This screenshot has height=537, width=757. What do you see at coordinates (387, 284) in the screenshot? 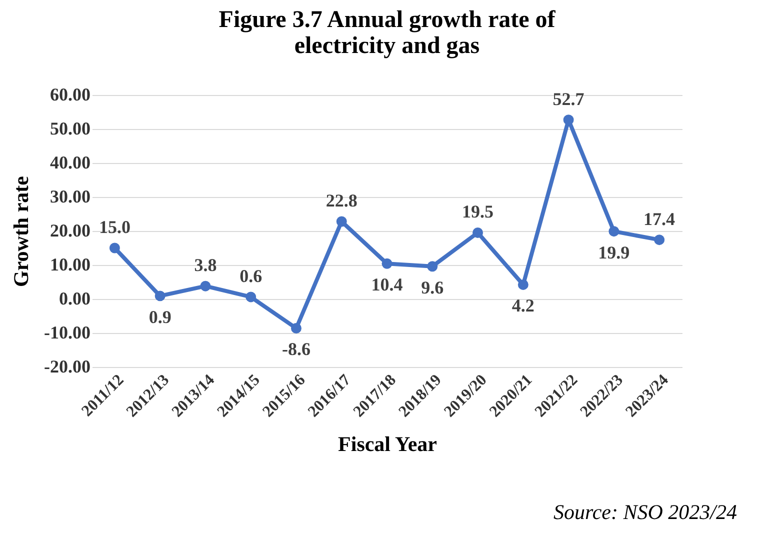
I see `data-label: 10.4` at bounding box center [387, 284].